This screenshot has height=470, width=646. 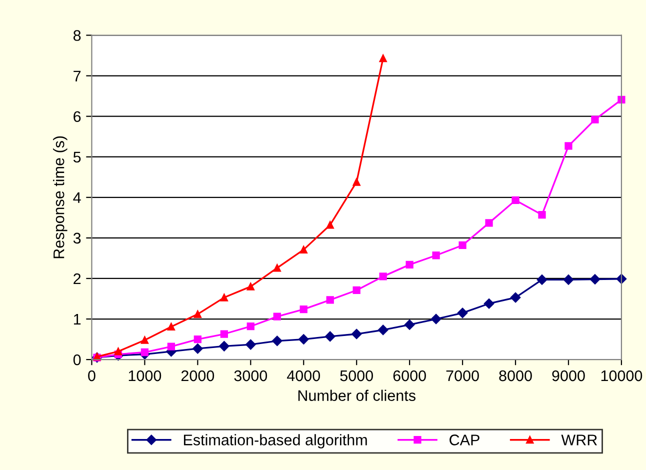 I want to click on x-tick-label: 1000, so click(x=145, y=376).